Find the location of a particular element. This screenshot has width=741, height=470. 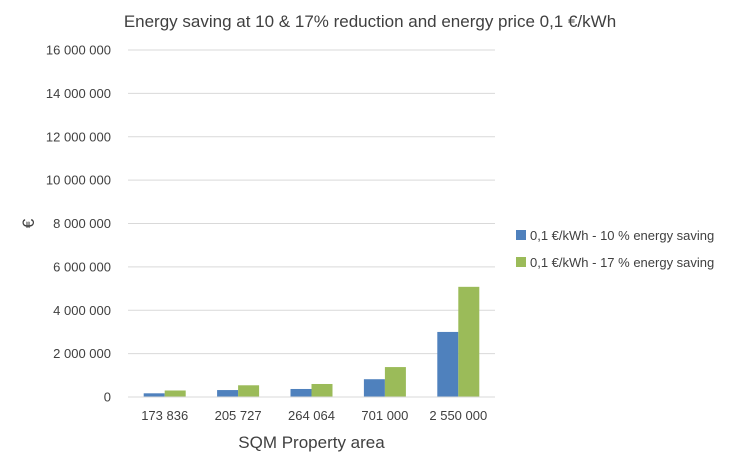

x-tick-label: 264 064 is located at coordinates (311, 415).